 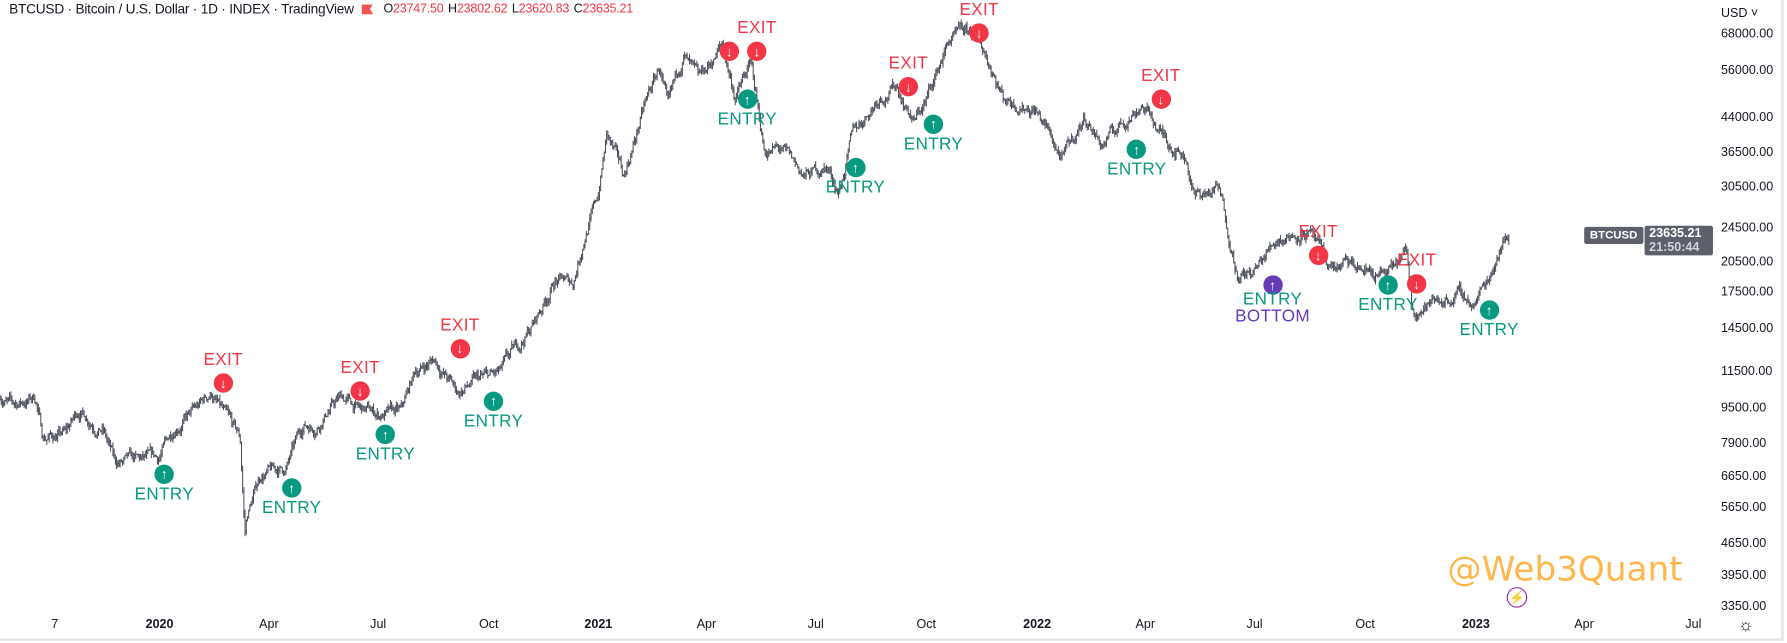 What do you see at coordinates (488, 624) in the screenshot?
I see `time-tick: Oct` at bounding box center [488, 624].